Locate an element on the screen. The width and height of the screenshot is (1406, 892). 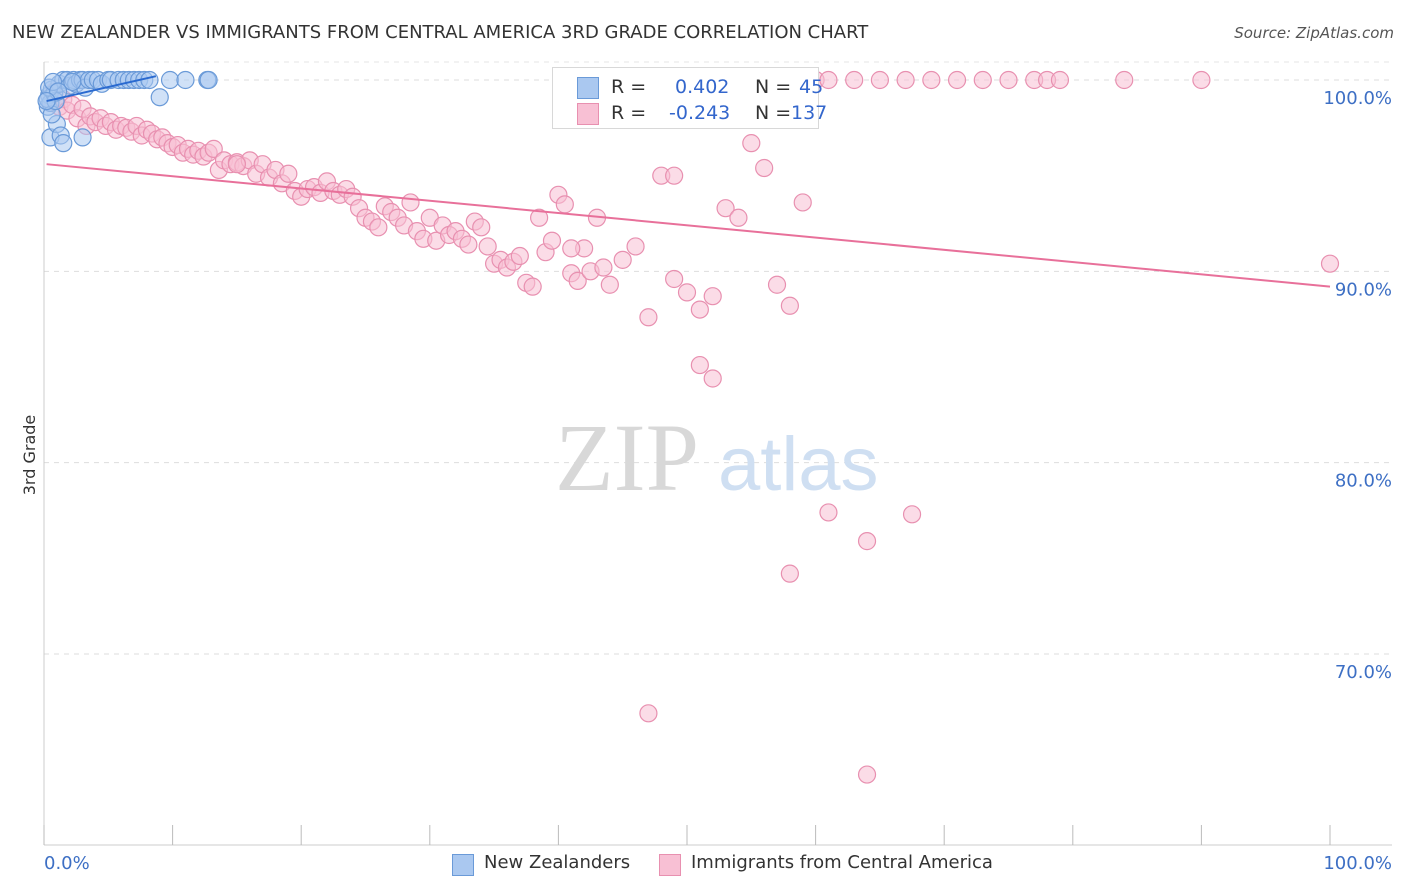
bottom-legend-swatch-blue is located at coordinates (463, 865).